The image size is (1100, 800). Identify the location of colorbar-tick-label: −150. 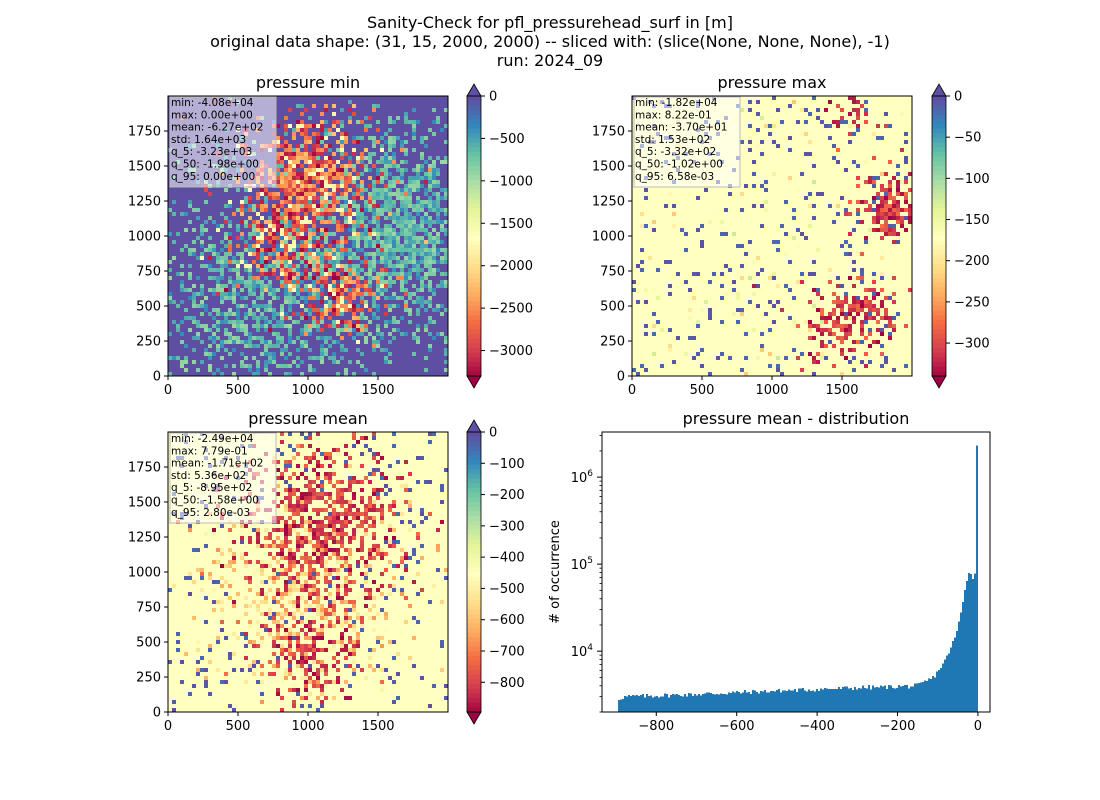
(972, 220).